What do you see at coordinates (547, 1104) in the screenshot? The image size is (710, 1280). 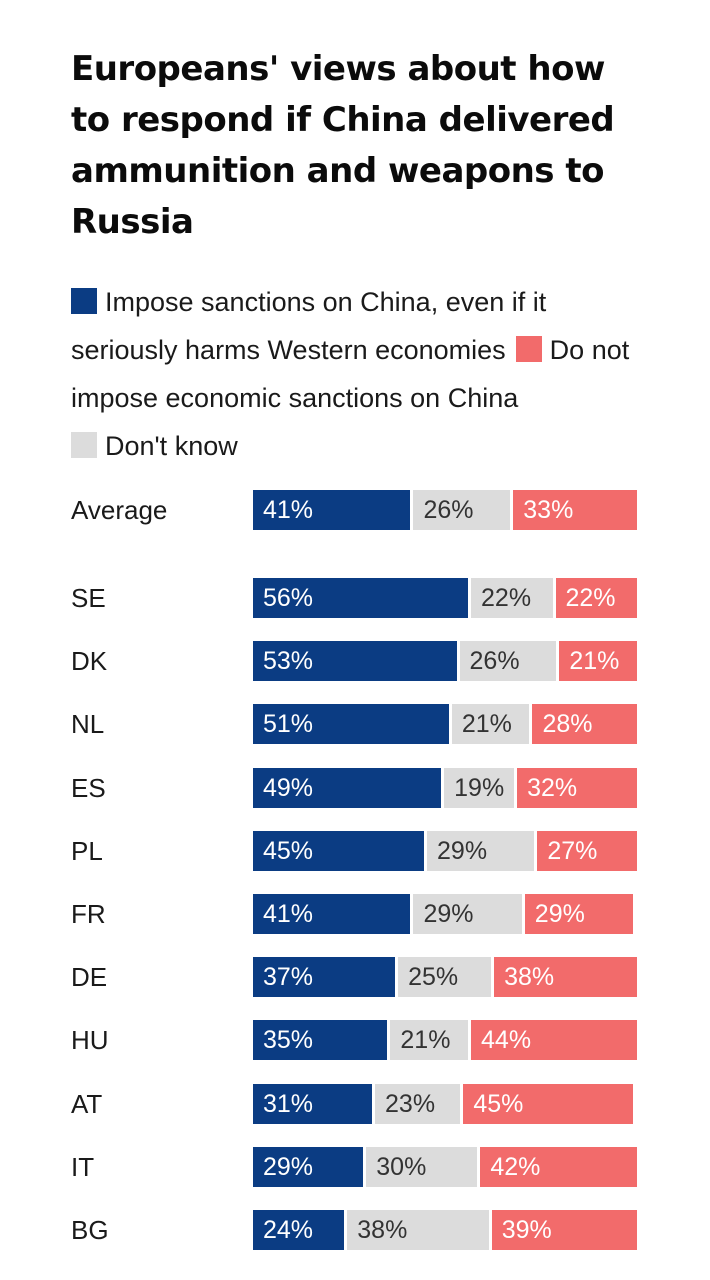 I see `bar-segment-not-impose: 45%` at bounding box center [547, 1104].